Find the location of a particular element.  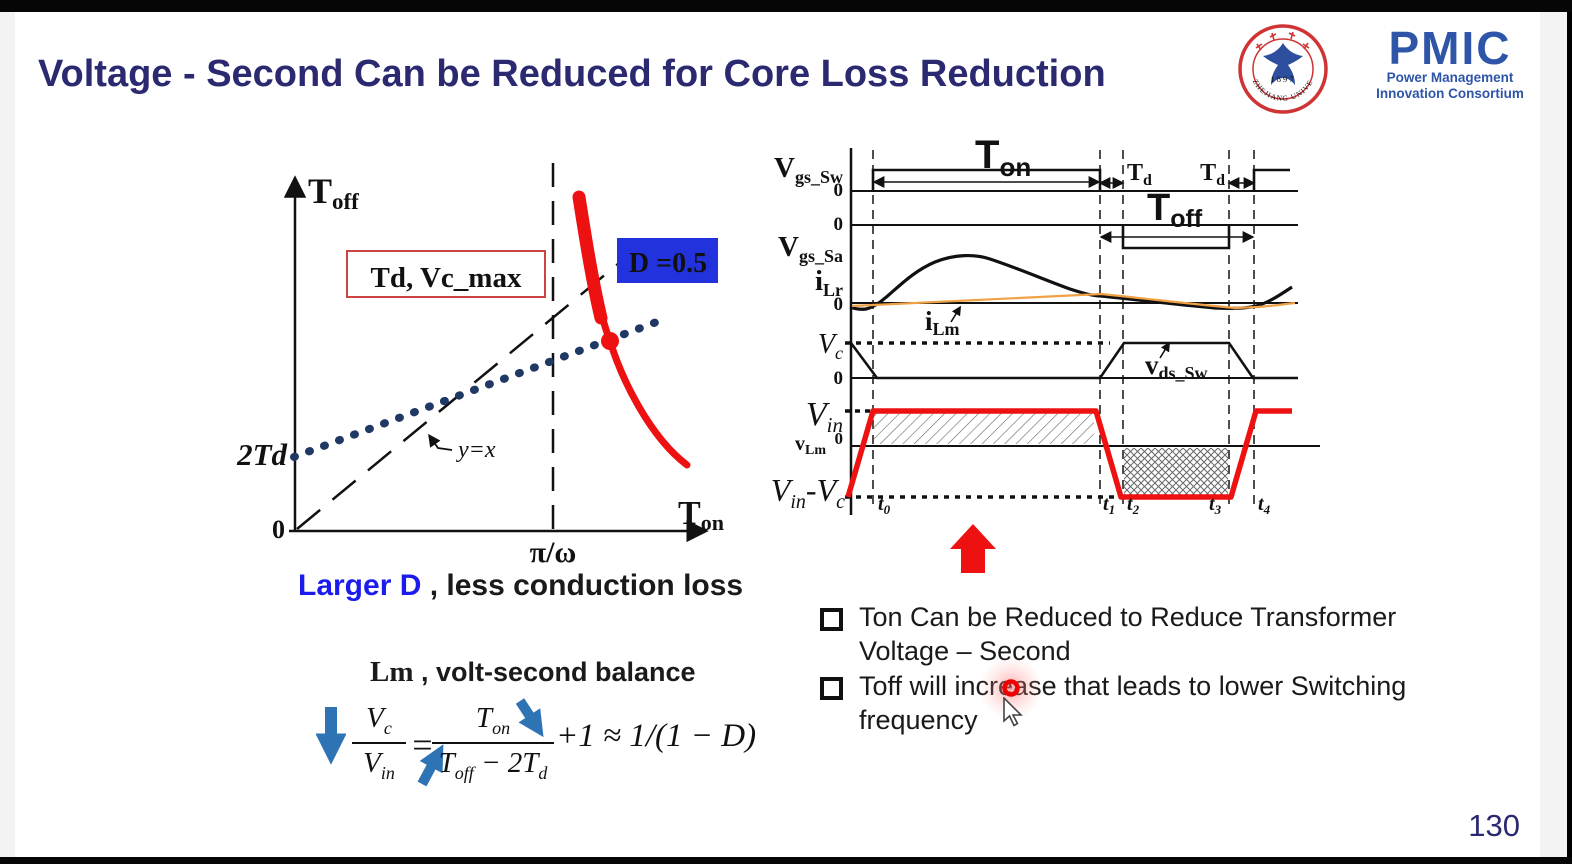

toff-vs-ton-chart: Td, Vc_max D =0.5 Toff Ton 0 2Td π/ω y=x is located at coordinates (480, 366).